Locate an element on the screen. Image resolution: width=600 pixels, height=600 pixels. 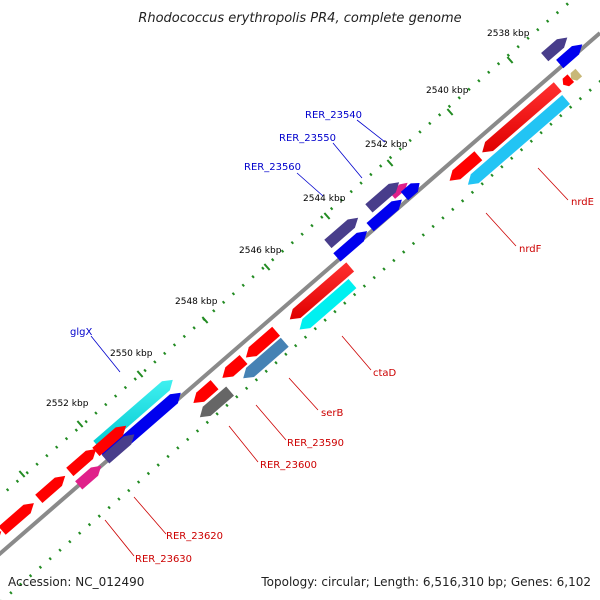
tick-label-2540: 2540 kbp is located at coordinates (447, 91).